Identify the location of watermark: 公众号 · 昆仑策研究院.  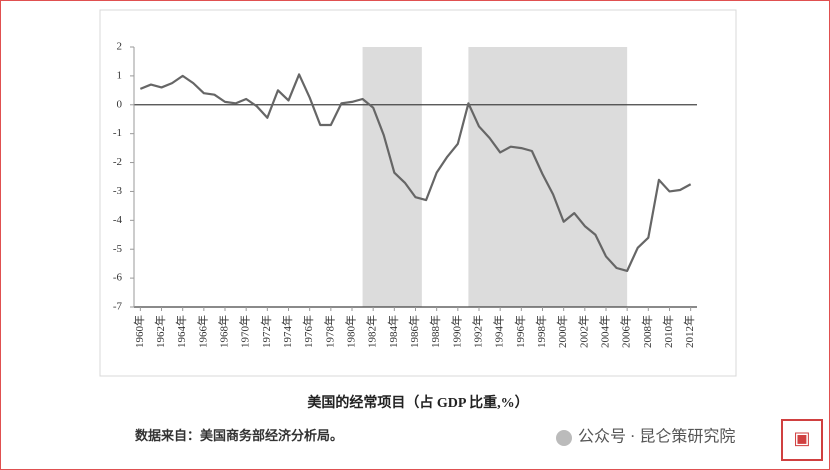
(656, 437).